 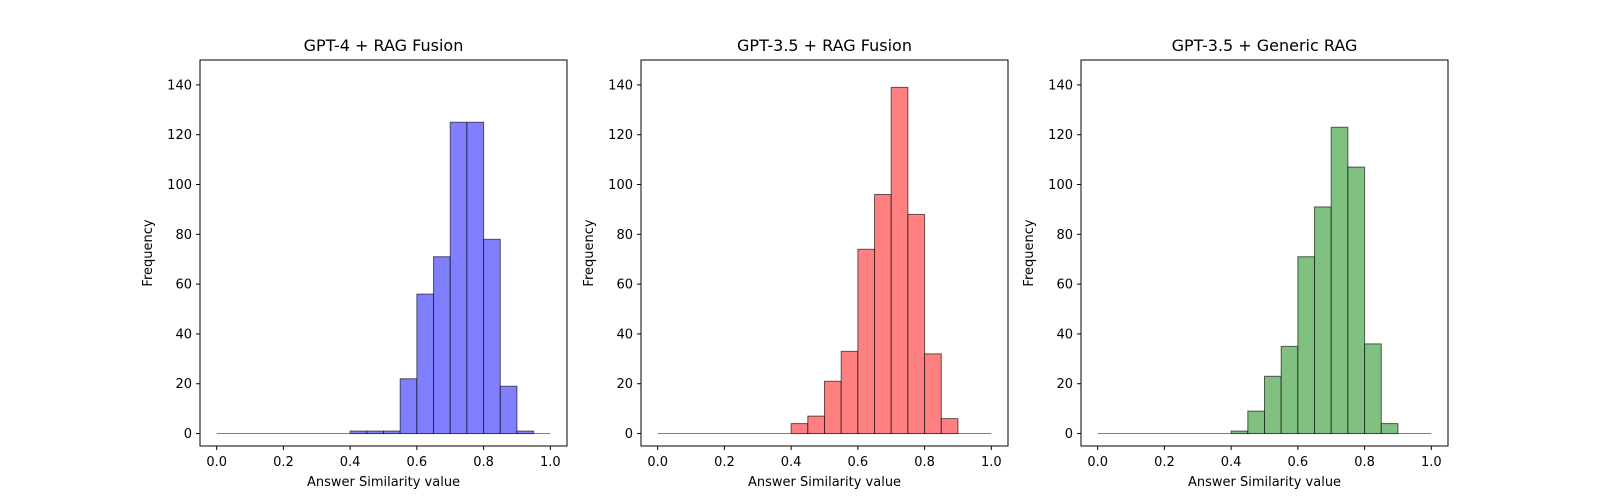 What do you see at coordinates (384, 45) in the screenshot?
I see `chart-title: GPT-4 + RAG Fusion` at bounding box center [384, 45].